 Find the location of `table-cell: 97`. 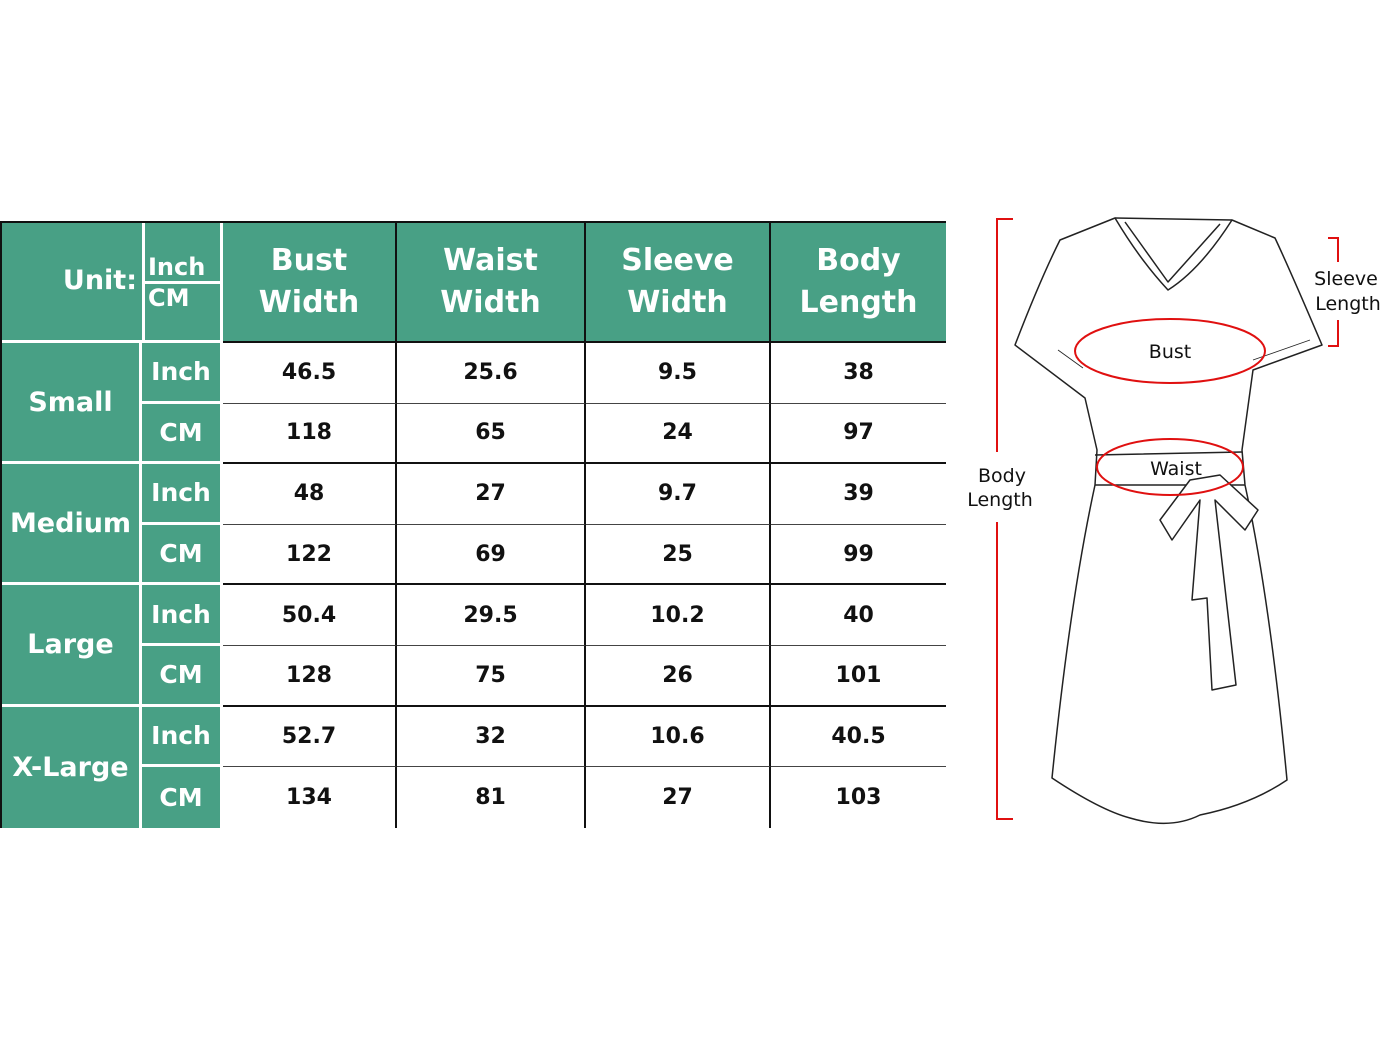

table-cell: 97 is located at coordinates (858, 434).